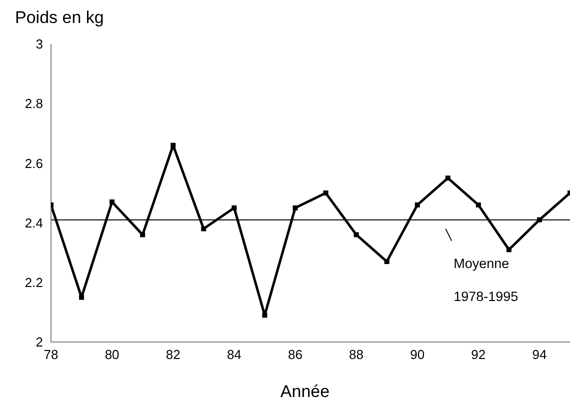 This screenshot has width=570, height=408. Describe the element at coordinates (486, 280) in the screenshot. I see `text: Moyenne 1978-1995` at that location.